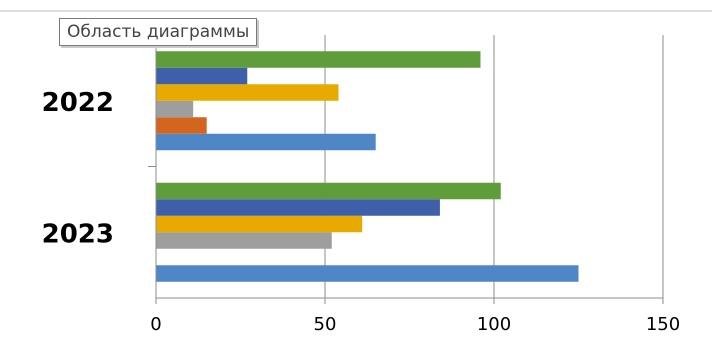 The height and width of the screenshot is (349, 712). What do you see at coordinates (78, 234) in the screenshot?
I see `category-label: 2023` at bounding box center [78, 234].